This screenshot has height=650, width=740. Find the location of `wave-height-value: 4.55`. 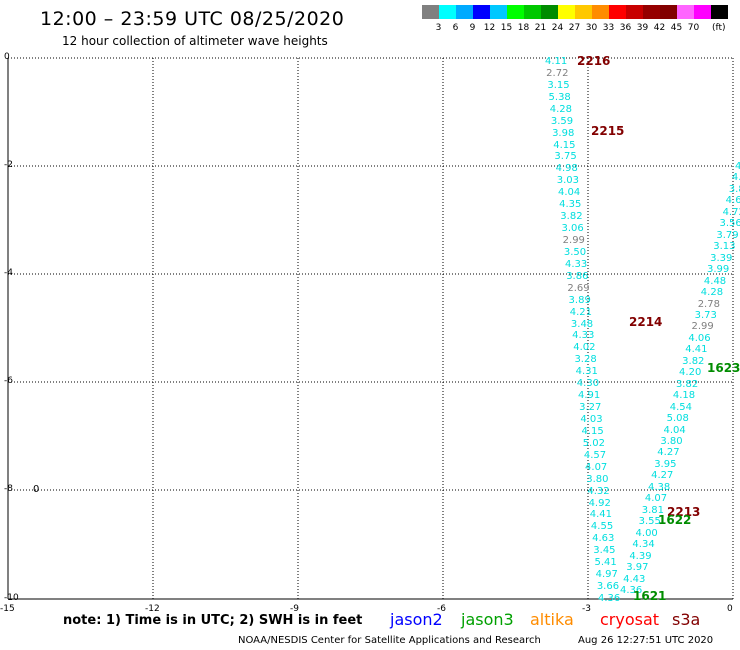

wave-height-value: 4.55 is located at coordinates (602, 527).